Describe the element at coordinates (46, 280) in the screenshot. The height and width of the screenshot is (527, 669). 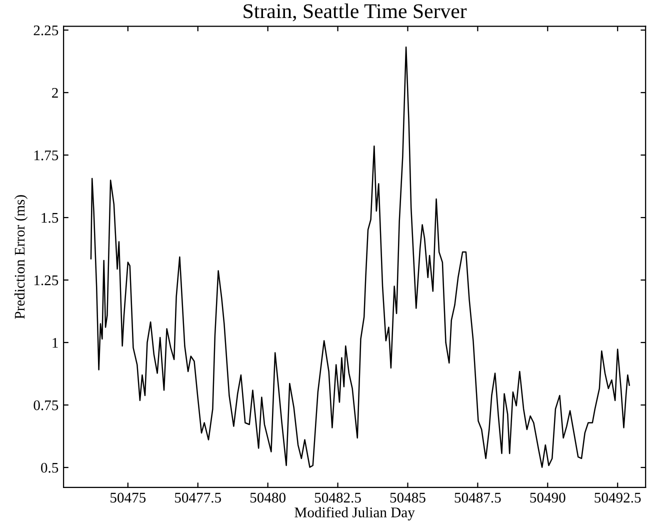
I see `y-tick-label: 1.25` at that location.